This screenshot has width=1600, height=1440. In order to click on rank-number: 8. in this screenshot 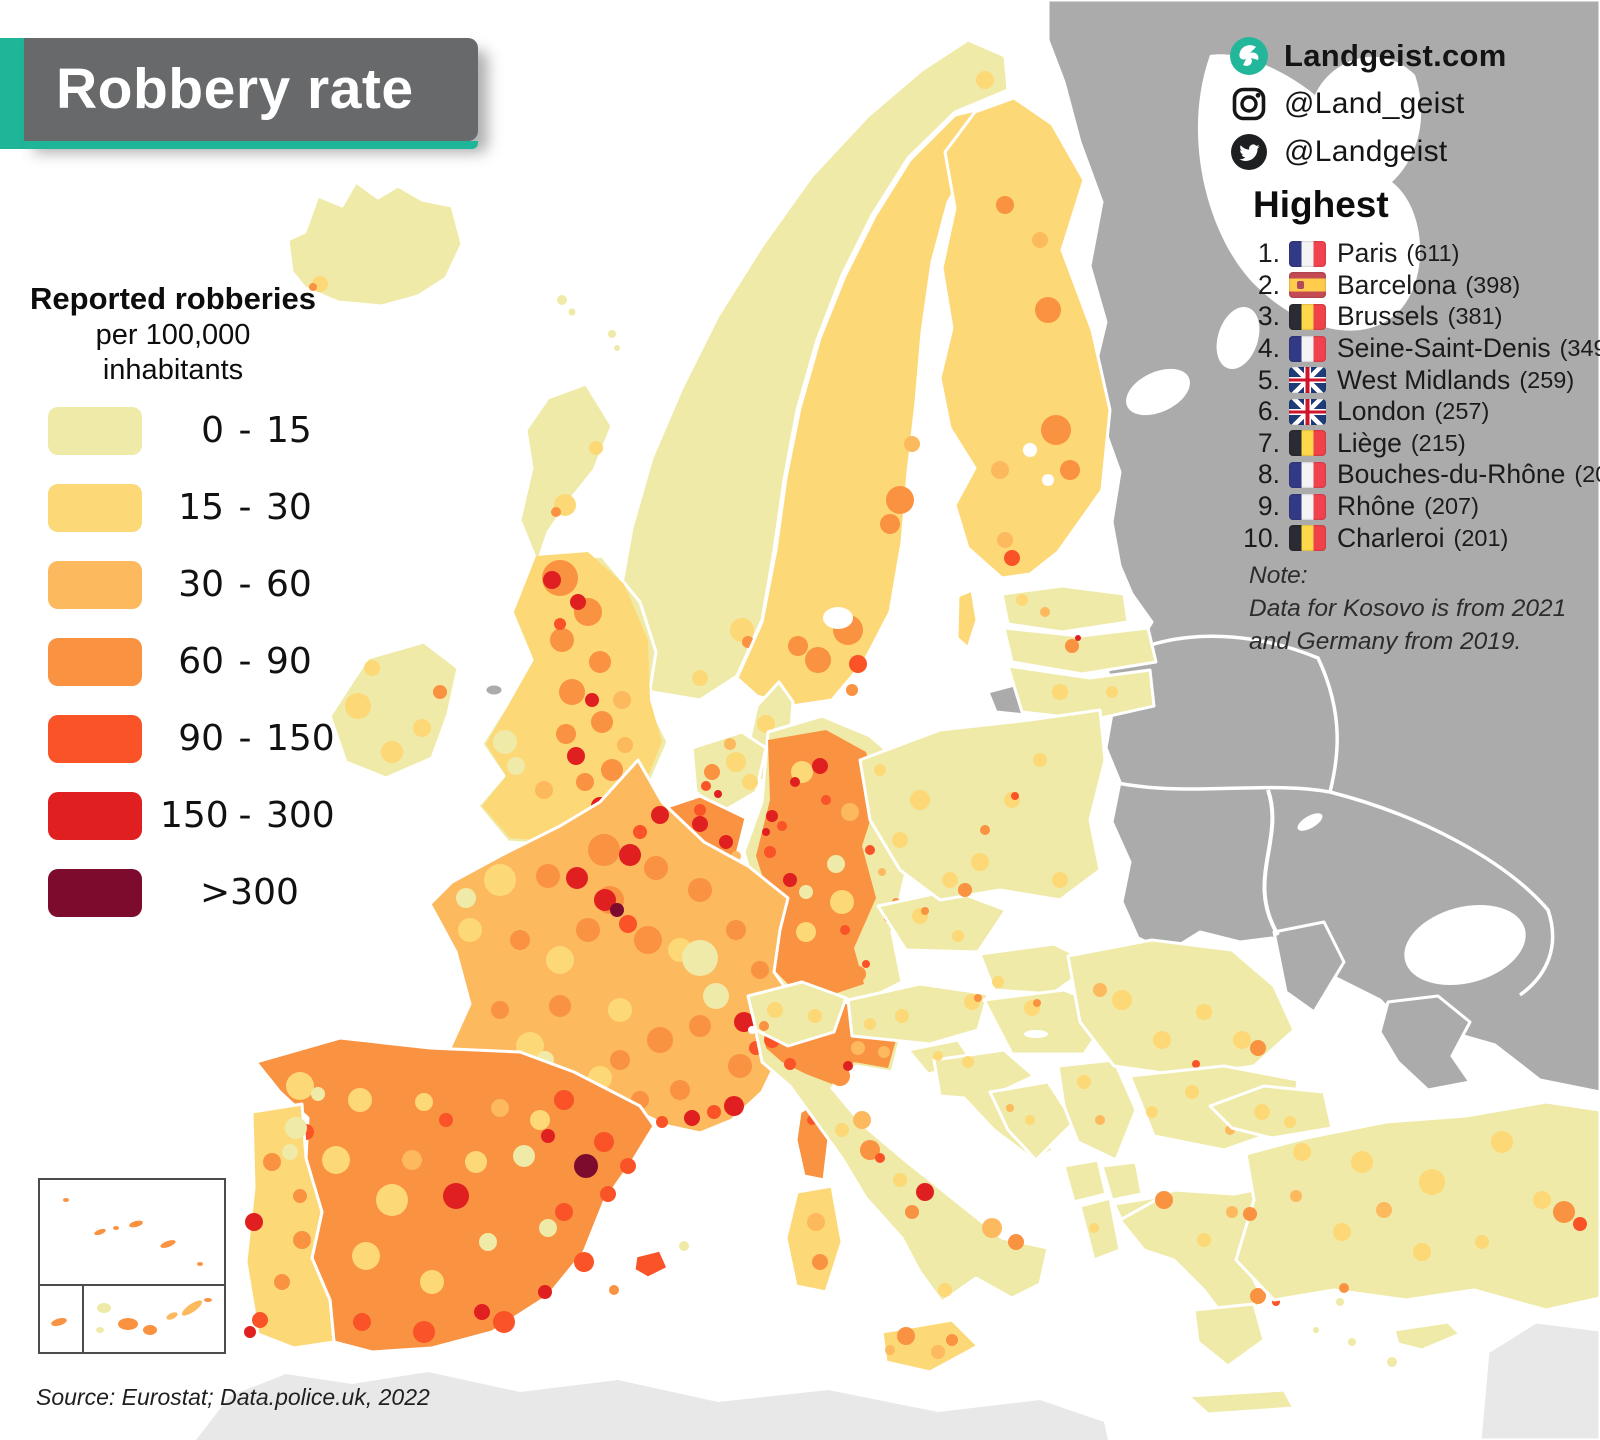, I will do `click(1268, 474)`.